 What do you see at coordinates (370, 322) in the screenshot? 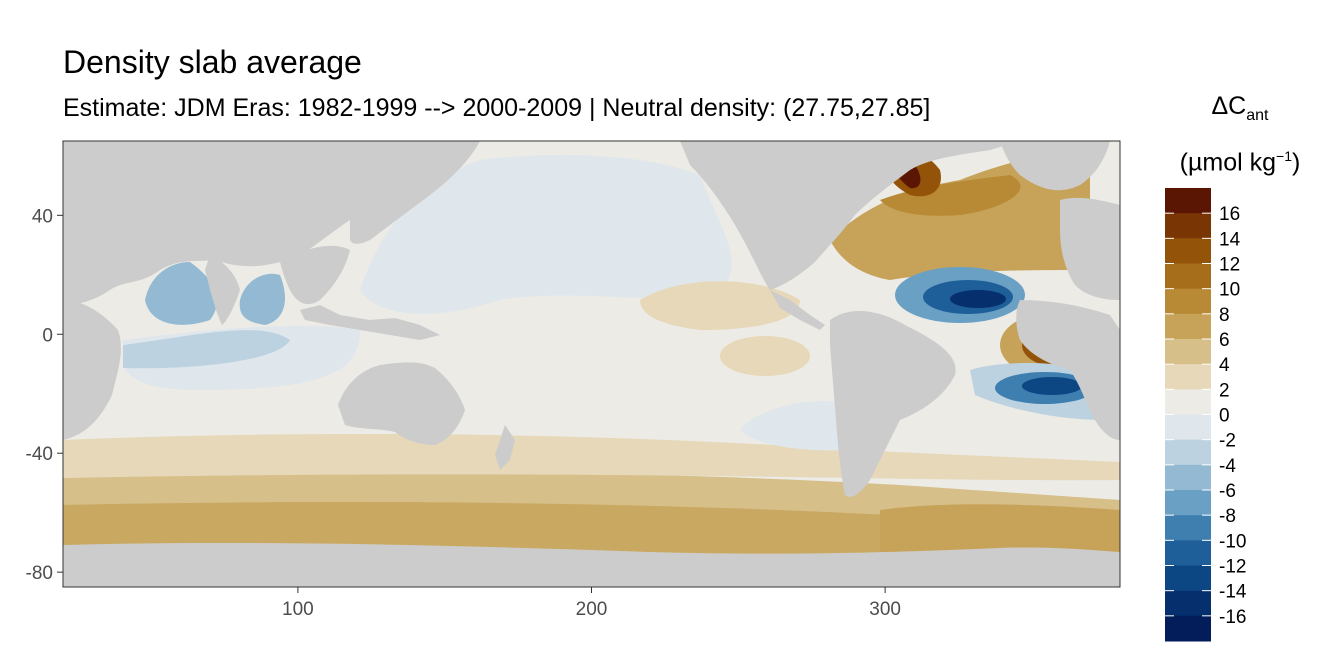
I see `land-indonesia` at bounding box center [370, 322].